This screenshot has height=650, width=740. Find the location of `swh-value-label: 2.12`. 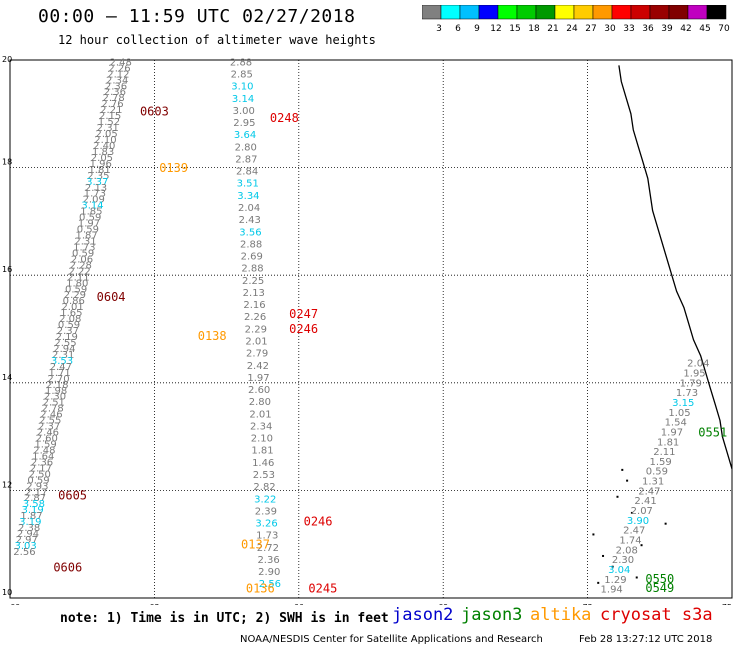

swh-value-label: 2.12 is located at coordinates (118, 74).